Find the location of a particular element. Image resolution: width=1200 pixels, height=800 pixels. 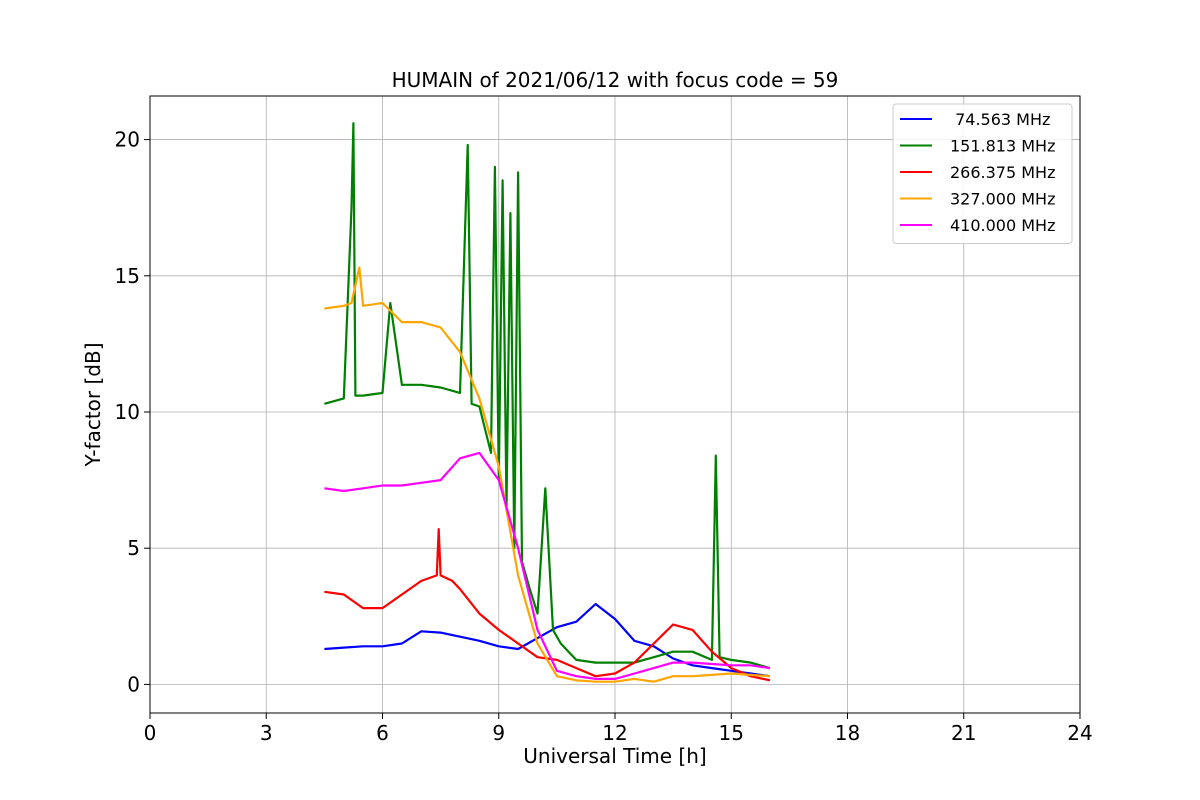

x-tick-label: 24 is located at coordinates (1079, 733).